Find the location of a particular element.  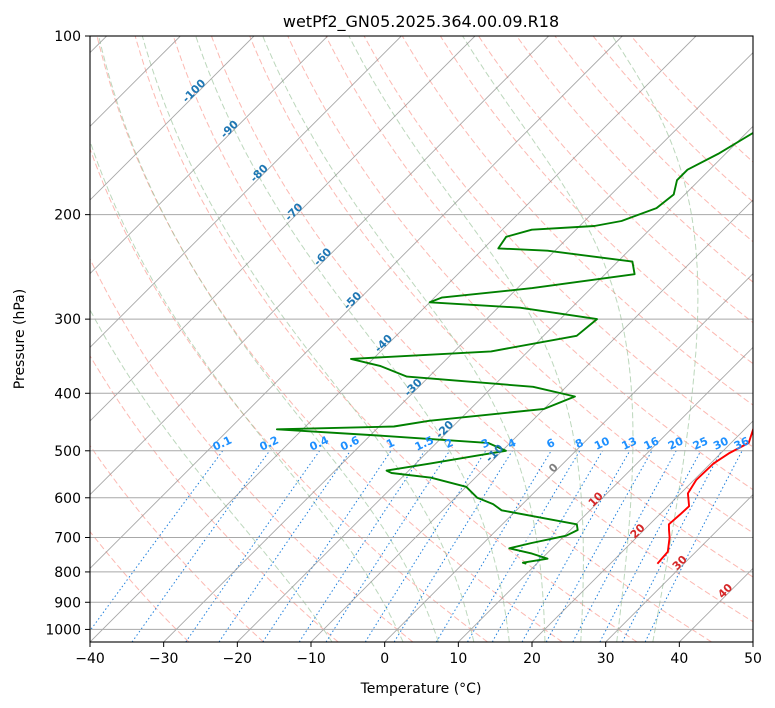

x-axis-label: Temperature (°C) is located at coordinates (421, 689).